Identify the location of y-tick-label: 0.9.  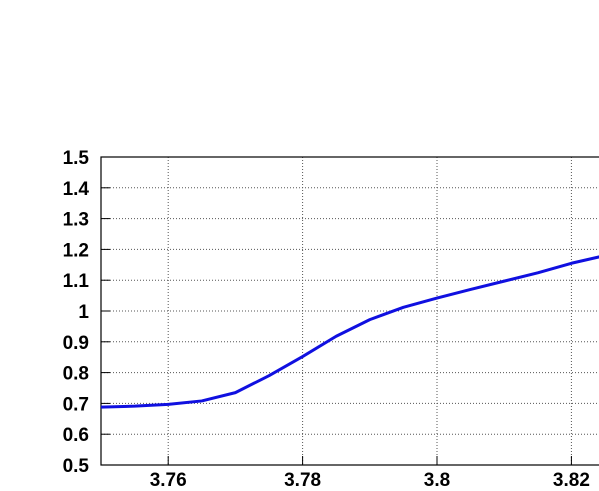
(76, 343).